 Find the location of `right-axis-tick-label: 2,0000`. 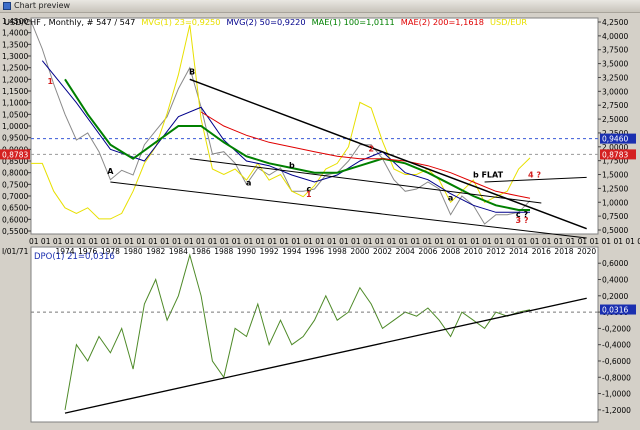

right-axis-tick-label: 2,0000 is located at coordinates (615, 147).